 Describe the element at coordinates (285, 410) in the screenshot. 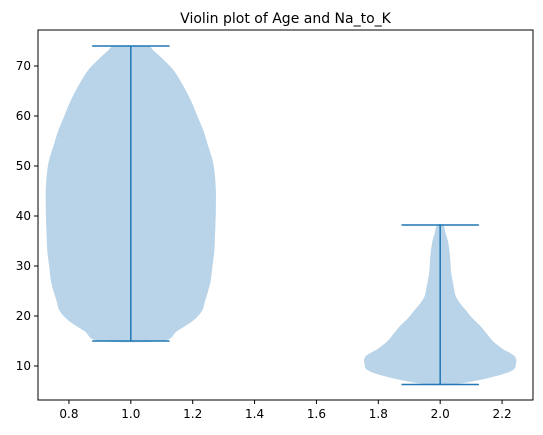

I see `x-axis: 0.8 1.0 1.2 1.4 1.6 1.8 2.0 2.2` at that location.